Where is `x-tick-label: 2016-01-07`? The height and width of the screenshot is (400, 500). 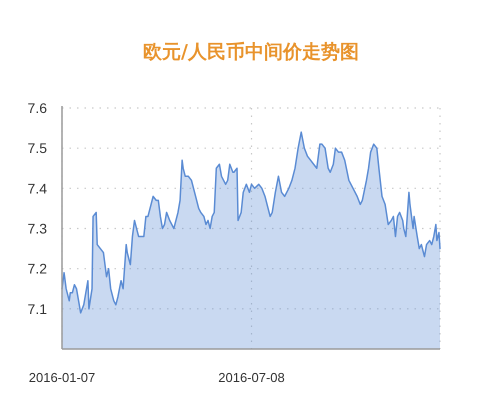 x-tick-label: 2016-01-07 is located at coordinates (62, 377).